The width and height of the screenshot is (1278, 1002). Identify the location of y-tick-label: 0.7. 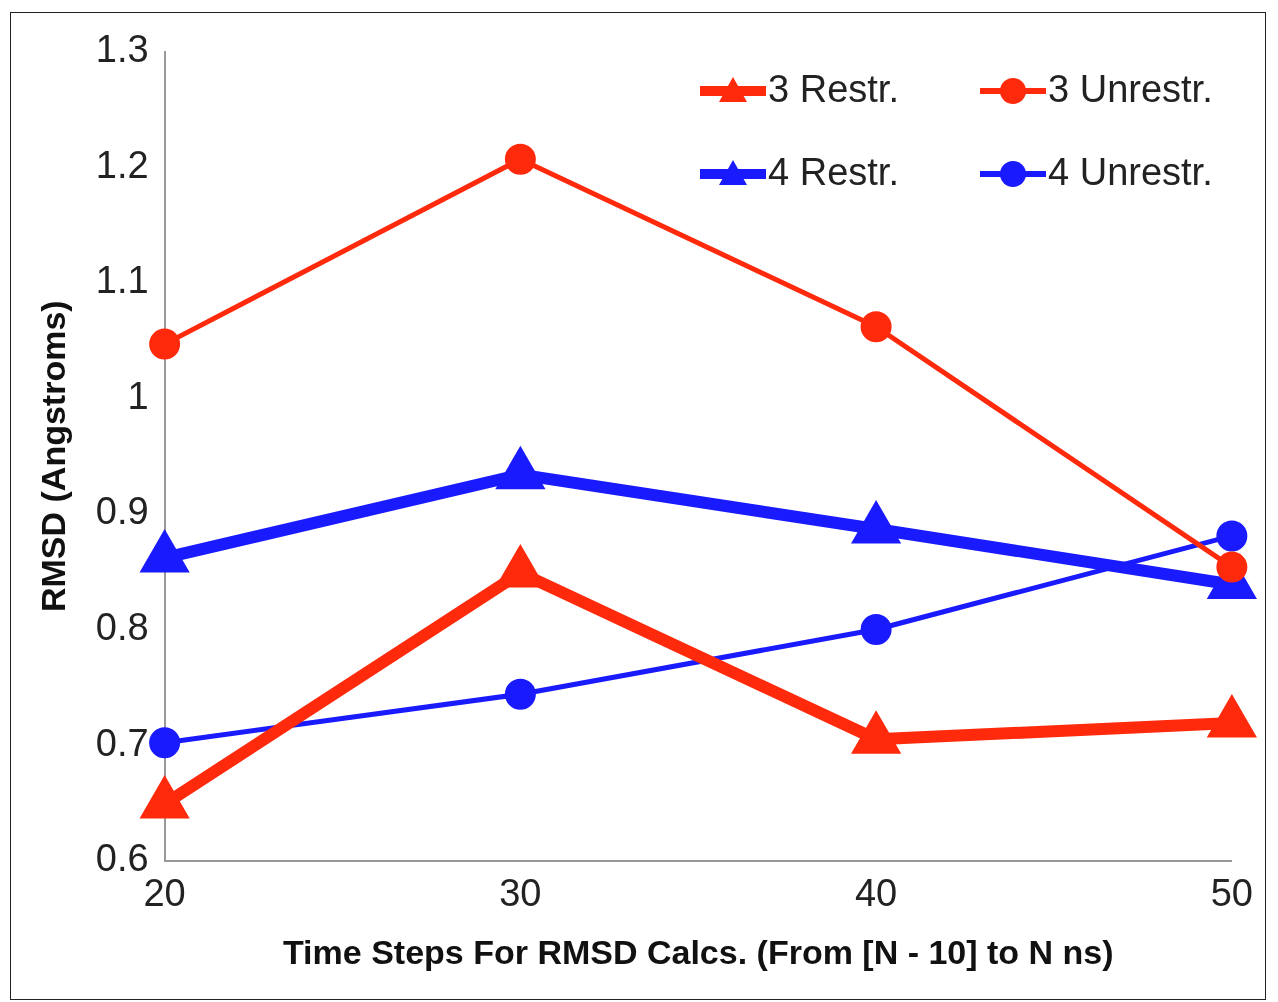
(122, 742).